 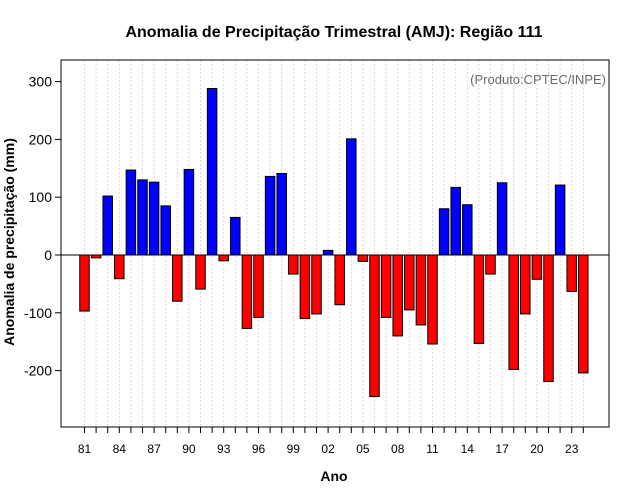 What do you see at coordinates (339, 280) in the screenshot?
I see `bar-2003` at bounding box center [339, 280].